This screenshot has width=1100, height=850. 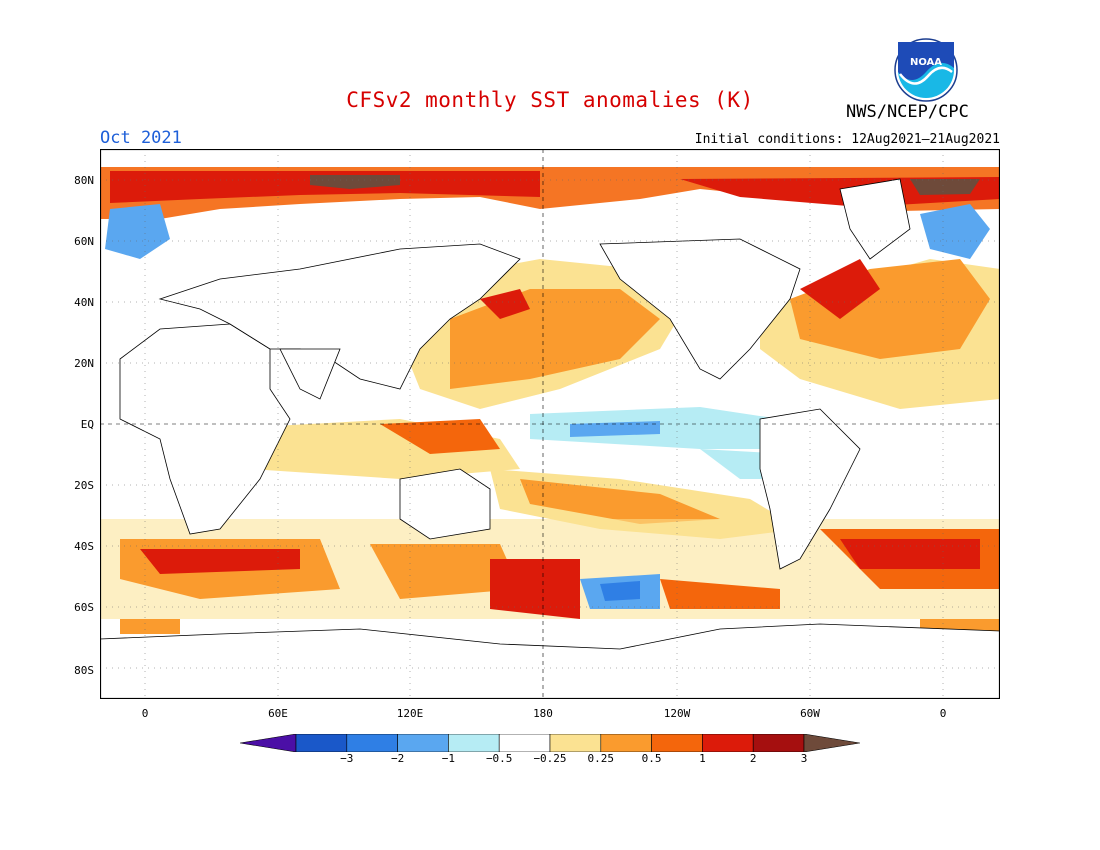 What do you see at coordinates (810, 713) in the screenshot?
I see `lon-label-60w: 60W` at bounding box center [810, 713].